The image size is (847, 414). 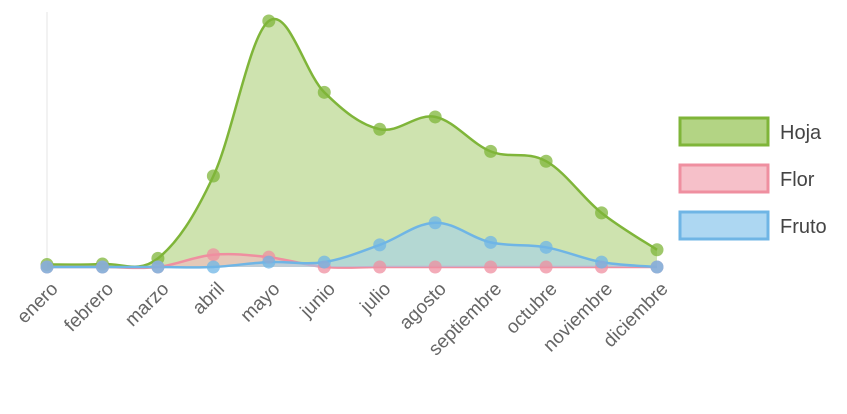 What do you see at coordinates (102, 267) in the screenshot?
I see `point-fruto-febrero` at bounding box center [102, 267].